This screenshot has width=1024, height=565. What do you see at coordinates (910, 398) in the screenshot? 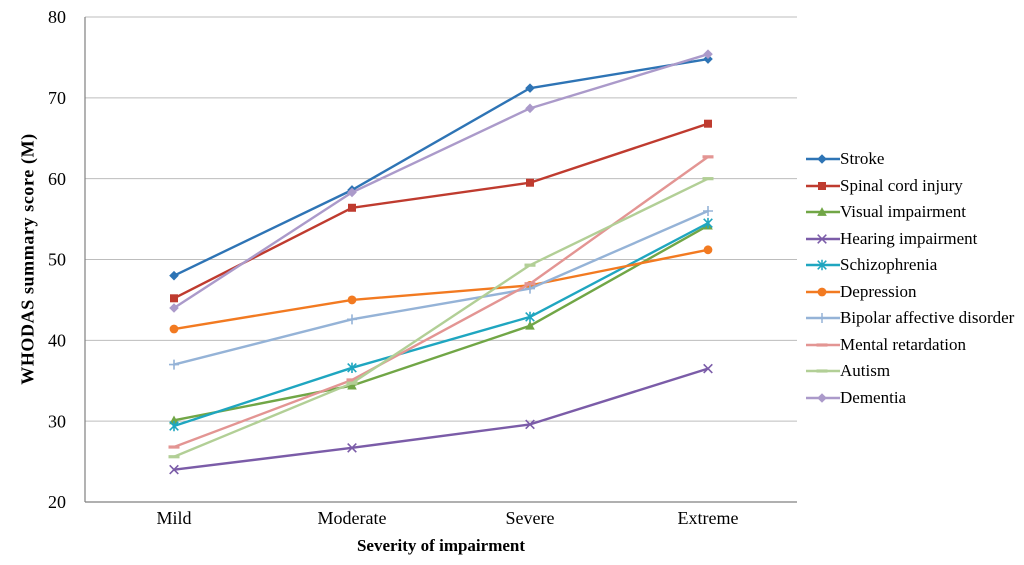
I see `legend-item-dementia: Dementia` at bounding box center [910, 398].